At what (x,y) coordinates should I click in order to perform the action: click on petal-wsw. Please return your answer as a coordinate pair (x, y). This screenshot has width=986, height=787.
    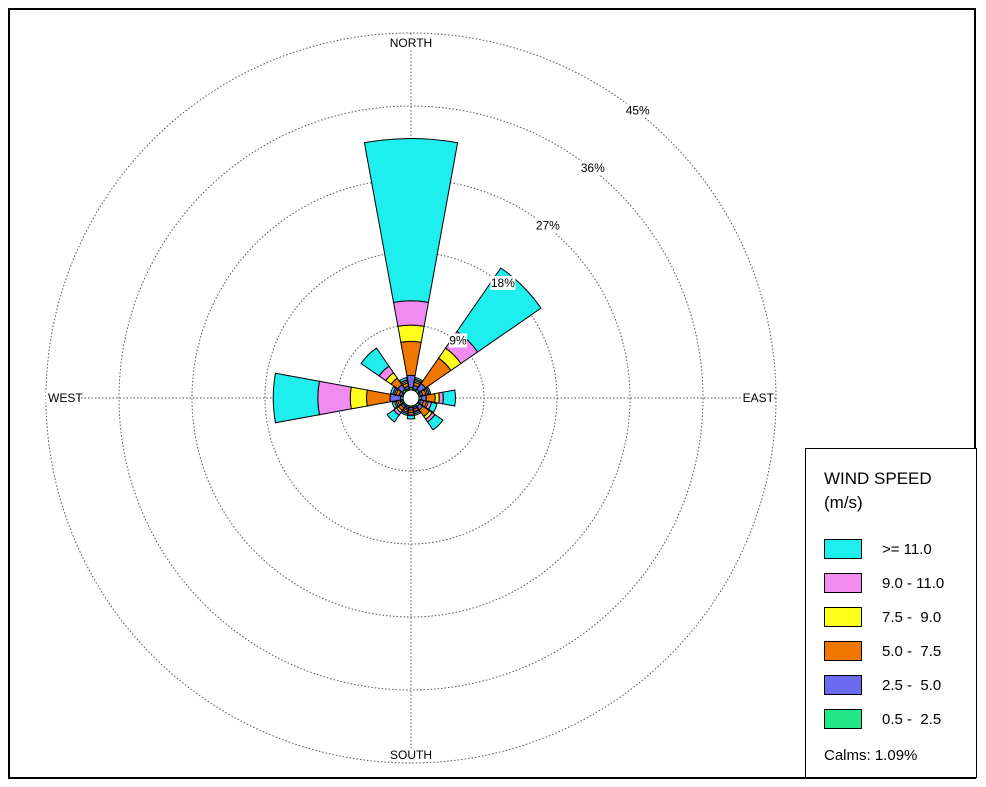
    Looking at the image, I should click on (398, 404).